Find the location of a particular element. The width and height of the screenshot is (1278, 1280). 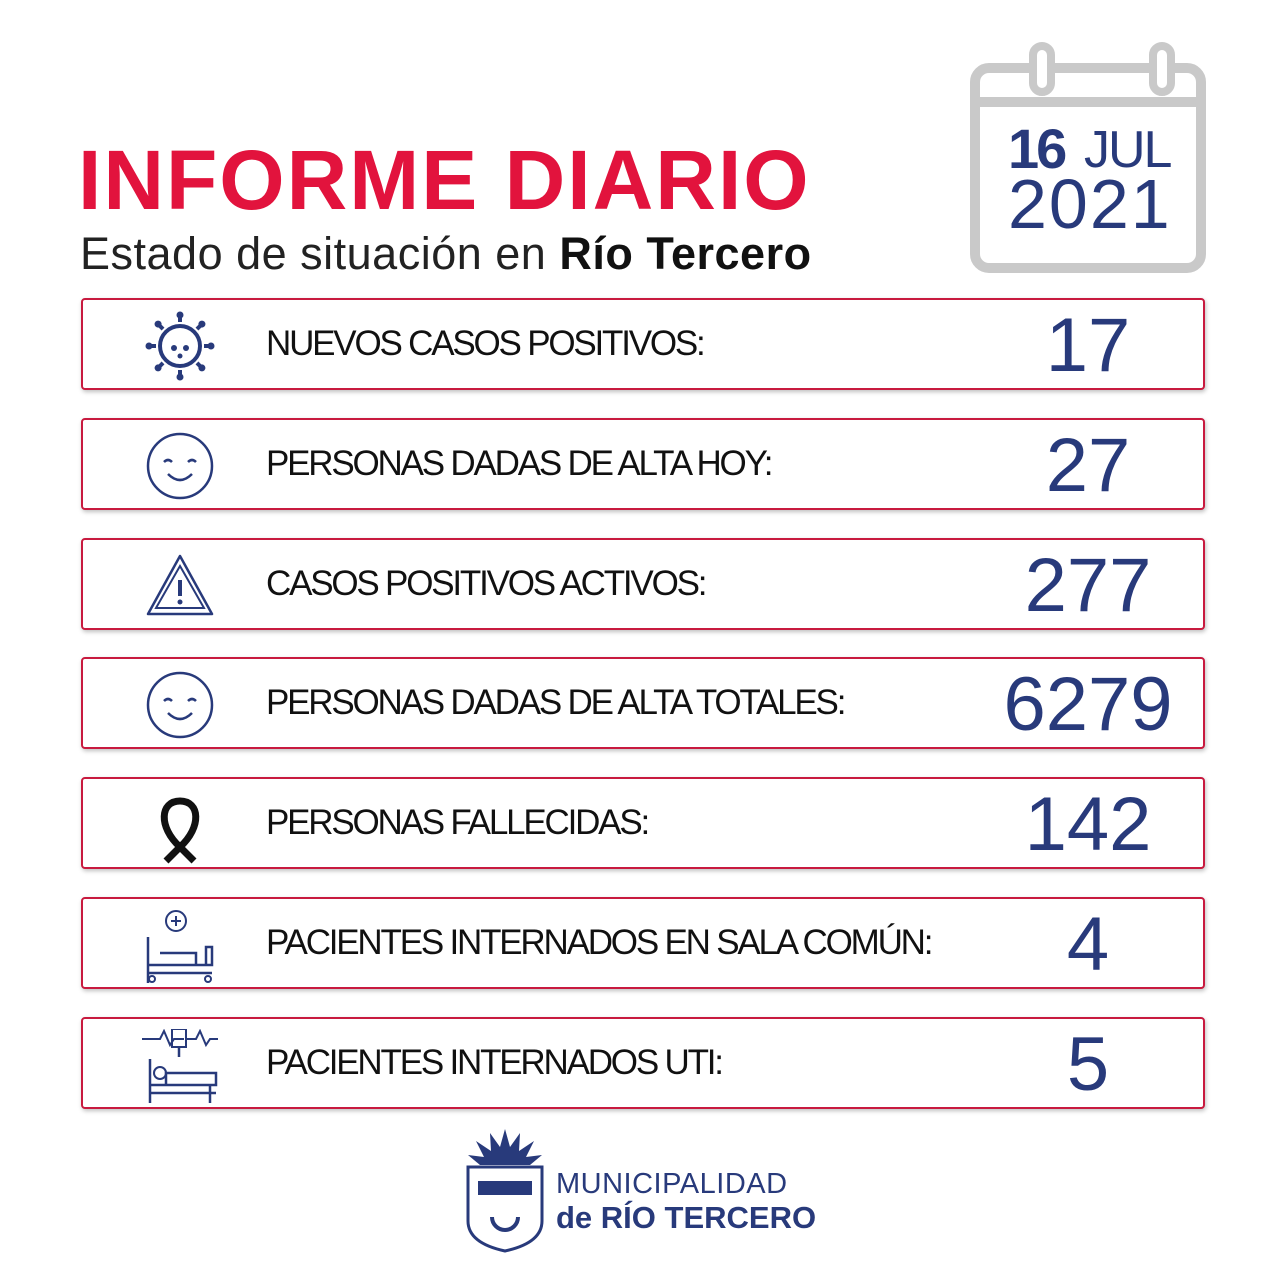

stat-row: PERSONAS DADAS DE ALTA HOY: 27 is located at coordinates (643, 464).